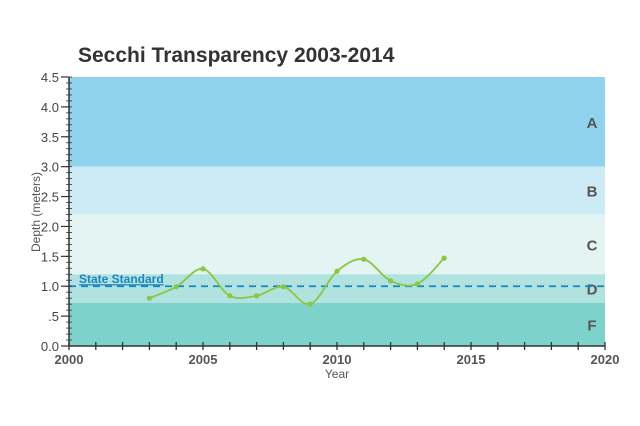  What do you see at coordinates (337, 324) in the screenshot?
I see `band-f` at bounding box center [337, 324].